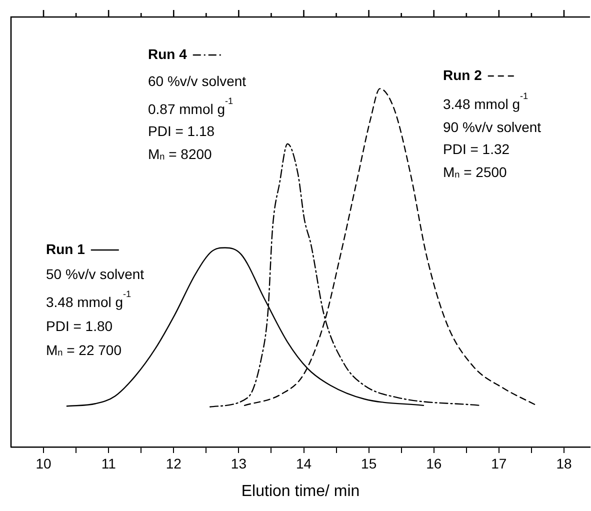  What do you see at coordinates (434, 463) in the screenshot?
I see `x-tick-label: 16` at bounding box center [434, 463].